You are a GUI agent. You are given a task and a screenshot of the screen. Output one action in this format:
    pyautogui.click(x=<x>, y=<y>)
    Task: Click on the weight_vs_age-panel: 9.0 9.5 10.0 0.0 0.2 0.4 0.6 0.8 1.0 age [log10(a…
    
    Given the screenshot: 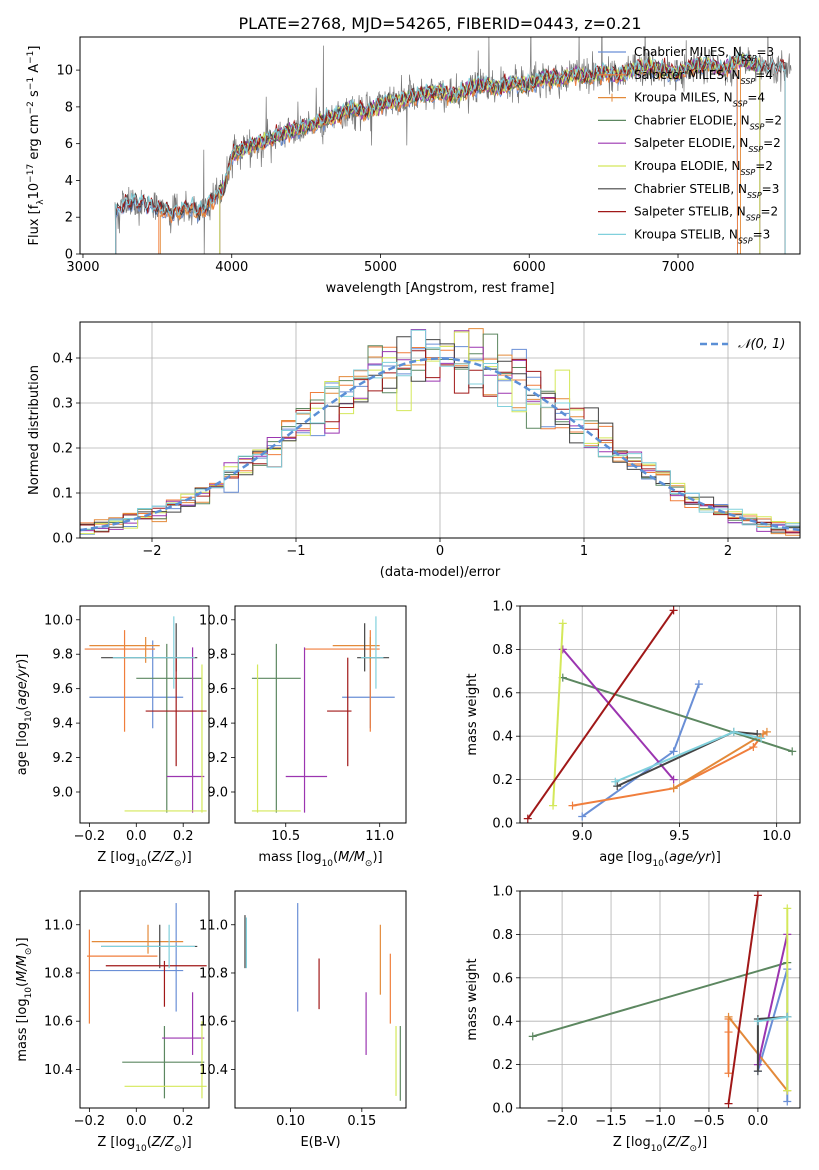 What is the action you would take?
    pyautogui.click(x=633, y=734)
    